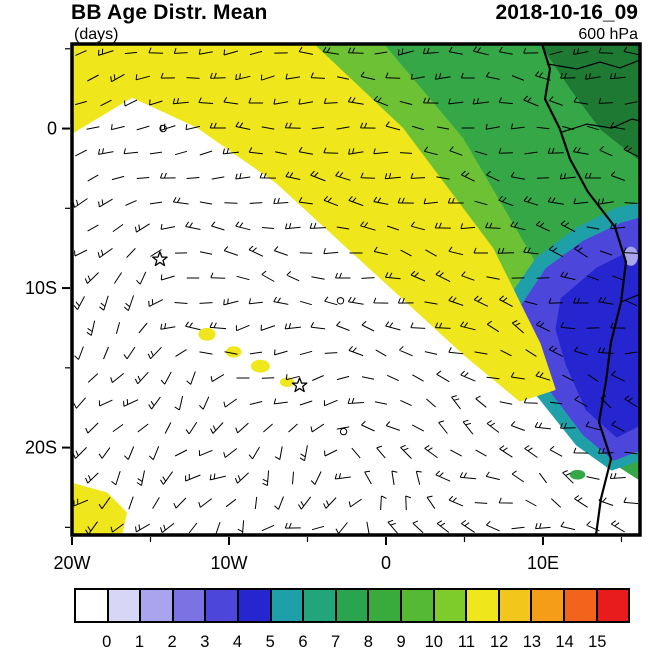 Image resolution: width=650 pixels, height=667 pixels. What do you see at coordinates (401, 642) in the screenshot?
I see `colorbar-tick-label: 9` at bounding box center [401, 642].